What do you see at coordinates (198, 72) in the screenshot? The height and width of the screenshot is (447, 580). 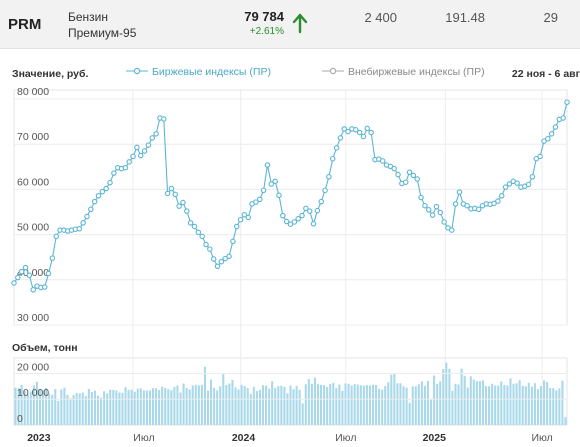 I see `legend-item-exchange: Биржевые индексы (ПР)` at bounding box center [198, 72].